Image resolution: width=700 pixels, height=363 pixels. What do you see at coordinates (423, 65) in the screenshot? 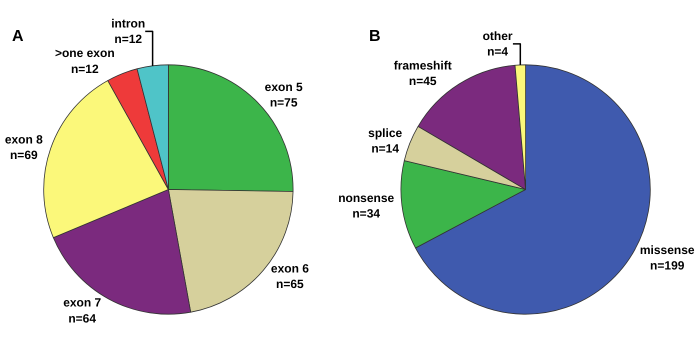
I see `slice-label: frameshift` at bounding box center [423, 65].